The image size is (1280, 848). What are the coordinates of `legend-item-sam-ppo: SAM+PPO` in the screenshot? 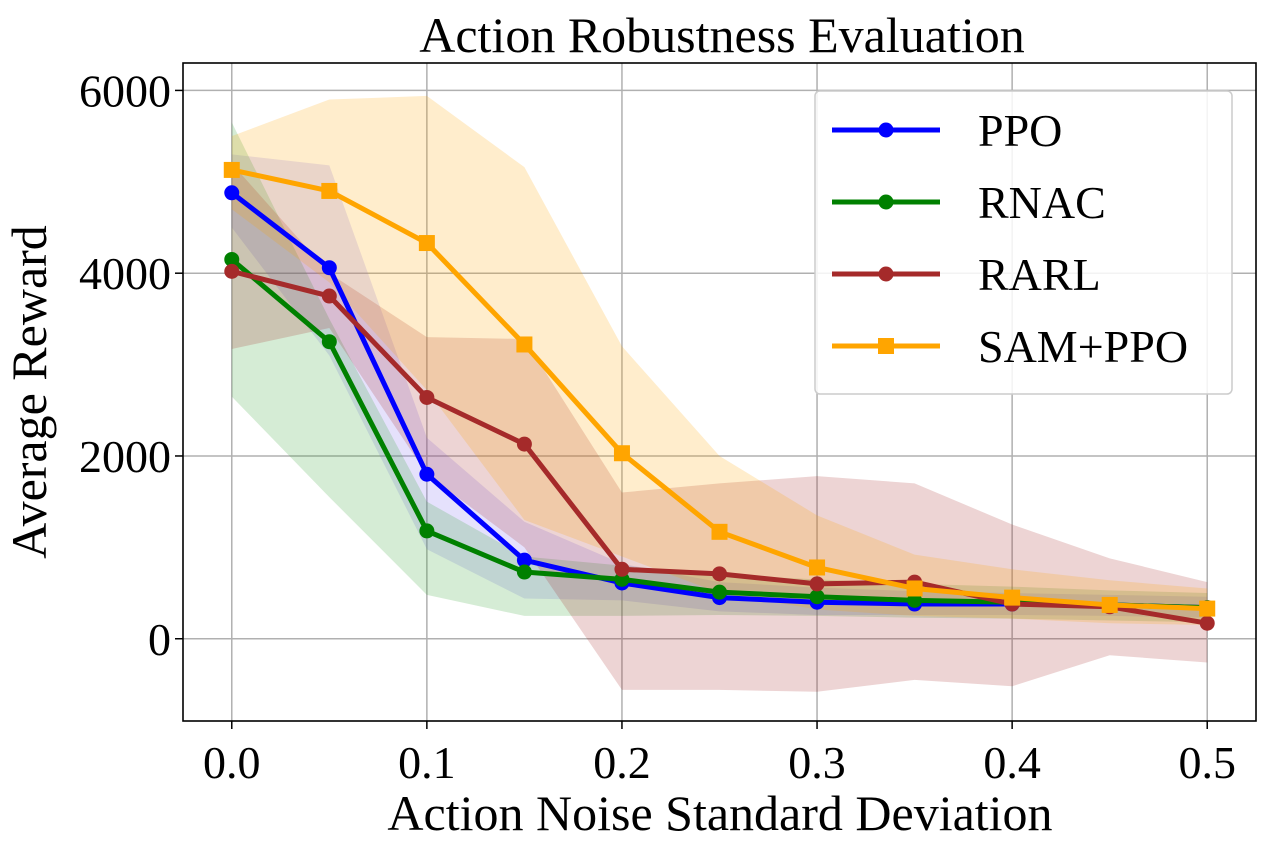 It's located at (1010, 346).